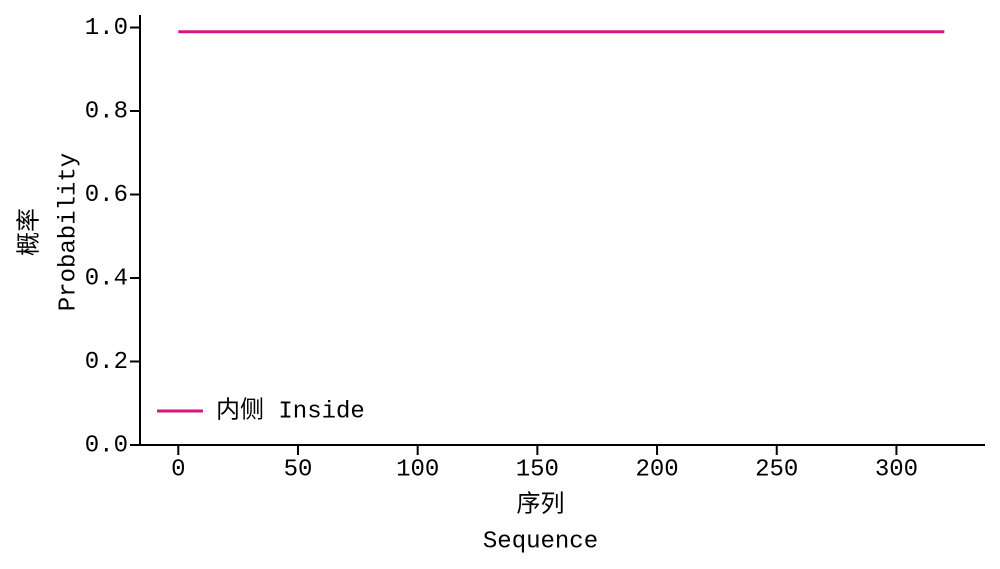 This screenshot has width=1000, height=569. What do you see at coordinates (540, 541) in the screenshot?
I see `x-axis-label: Sequence` at bounding box center [540, 541].